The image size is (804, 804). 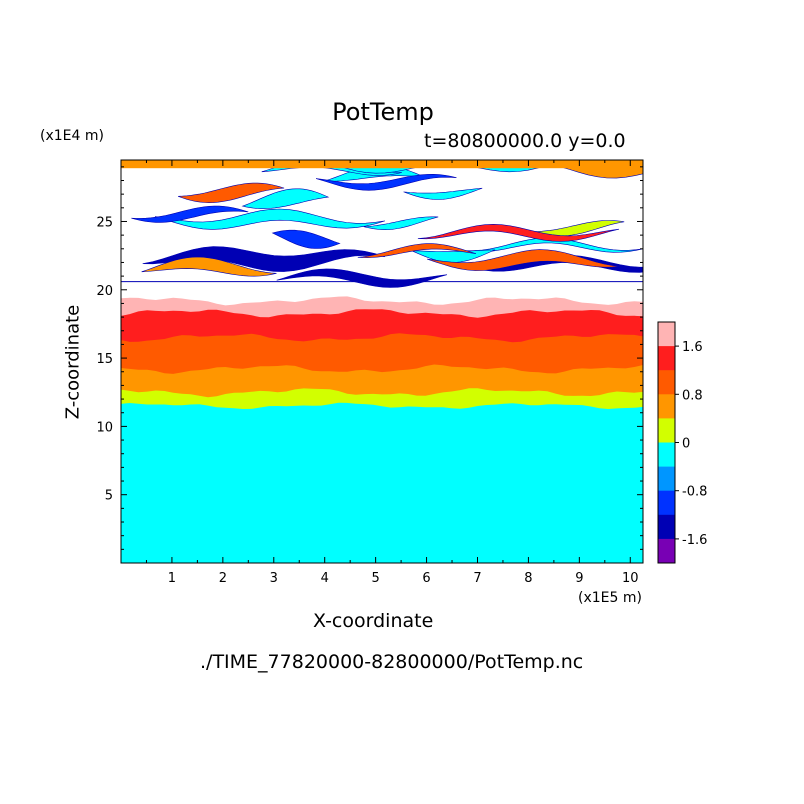 What do you see at coordinates (104, 427) in the screenshot?
I see `y-tick-label: 10` at bounding box center [104, 427].